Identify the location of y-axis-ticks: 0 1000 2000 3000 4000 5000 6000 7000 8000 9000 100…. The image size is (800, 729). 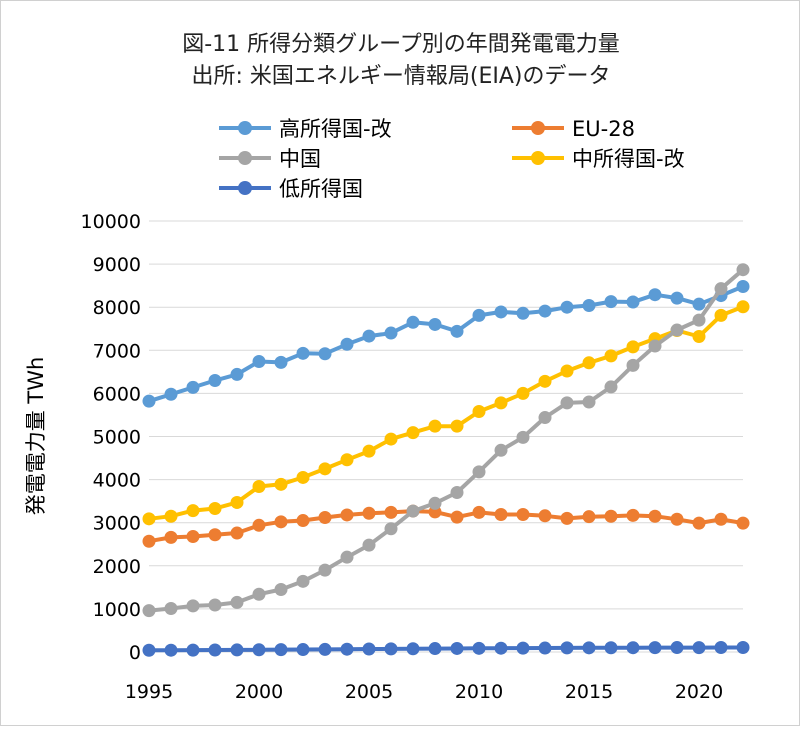
(111, 437).